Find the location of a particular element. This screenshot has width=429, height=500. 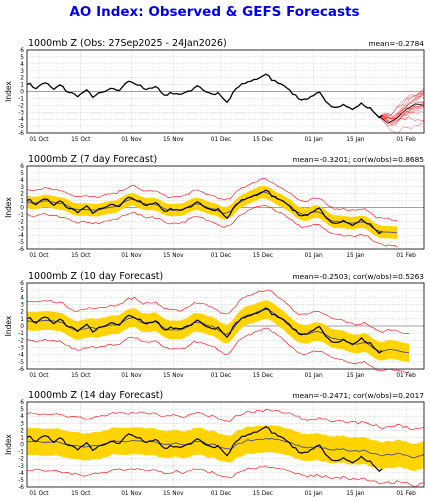

panel-title: 1000mb Z (7 day Forecast) is located at coordinates (92, 159).